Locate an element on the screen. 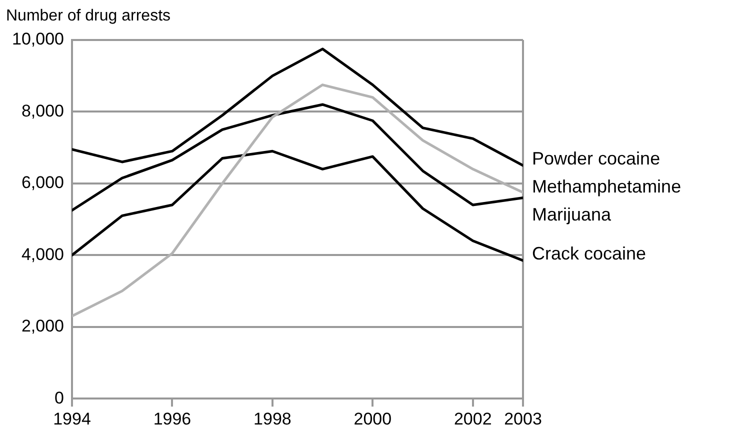  x-tick-label: 1994 is located at coordinates (72, 418).